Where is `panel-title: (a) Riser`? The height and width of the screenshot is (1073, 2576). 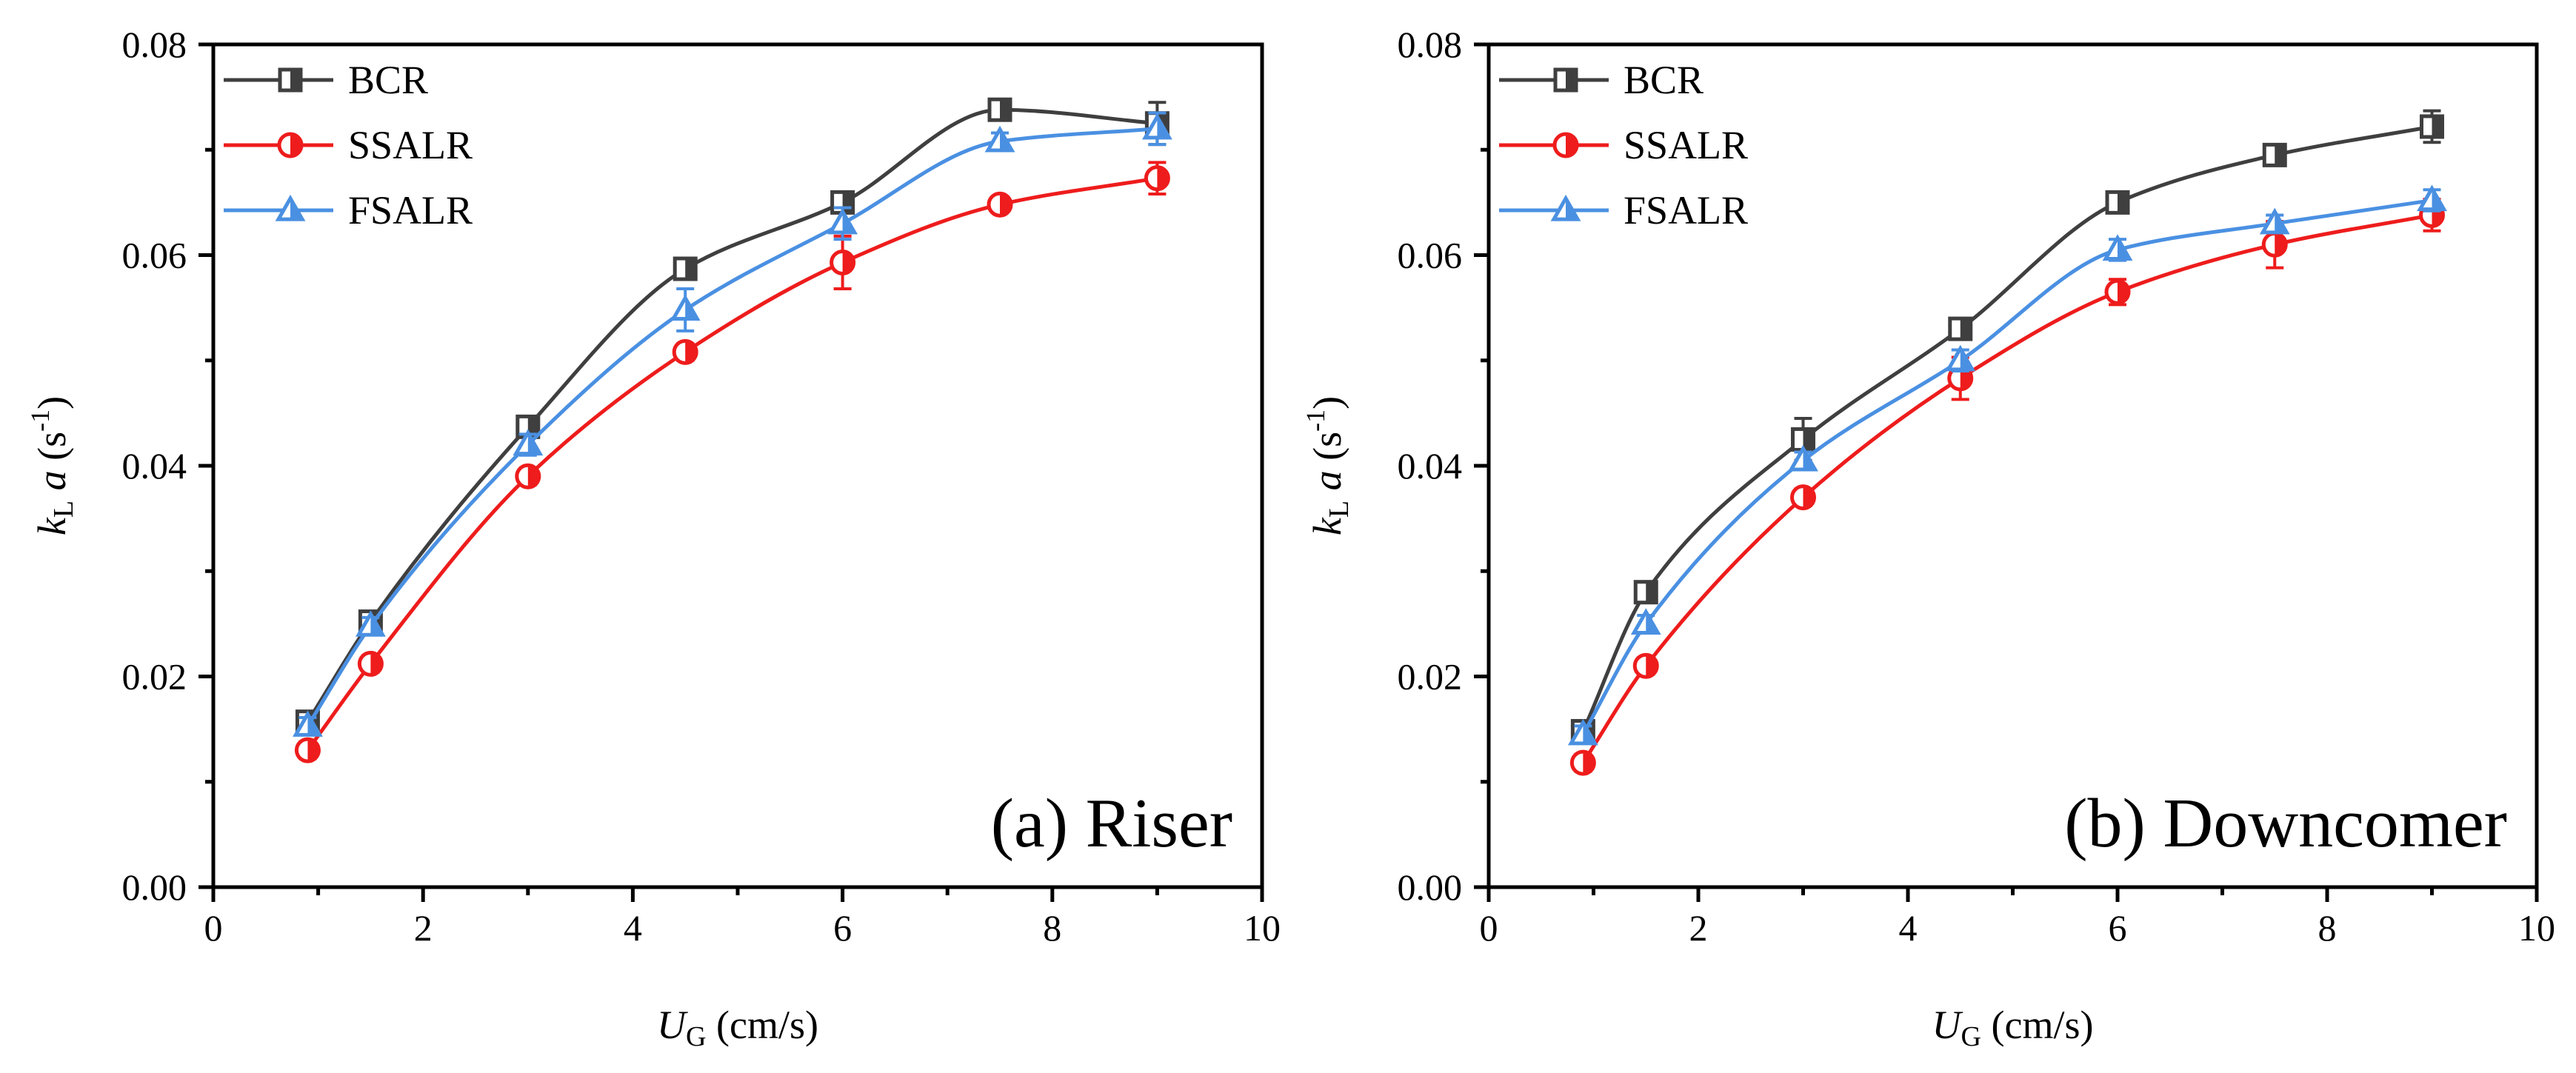 panel-title: (a) Riser is located at coordinates (1111, 824).